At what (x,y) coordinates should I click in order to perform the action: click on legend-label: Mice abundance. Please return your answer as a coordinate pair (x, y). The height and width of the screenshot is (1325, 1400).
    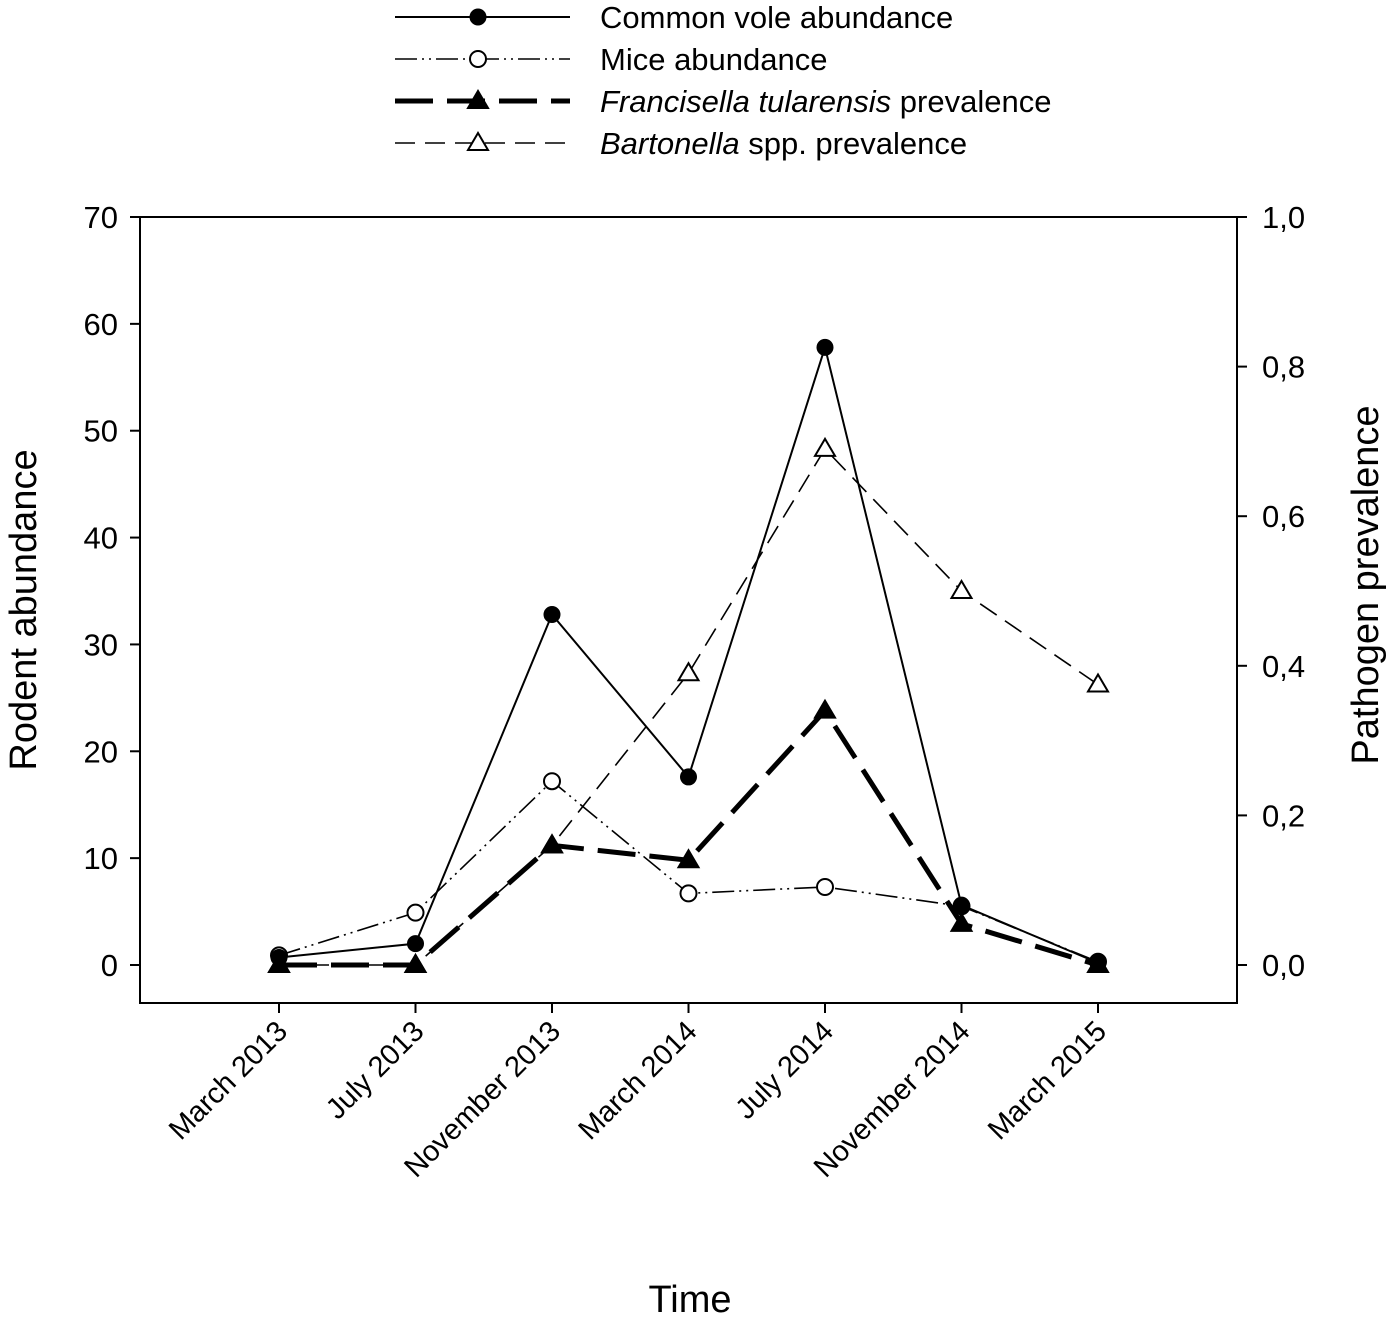
    Looking at the image, I should click on (714, 59).